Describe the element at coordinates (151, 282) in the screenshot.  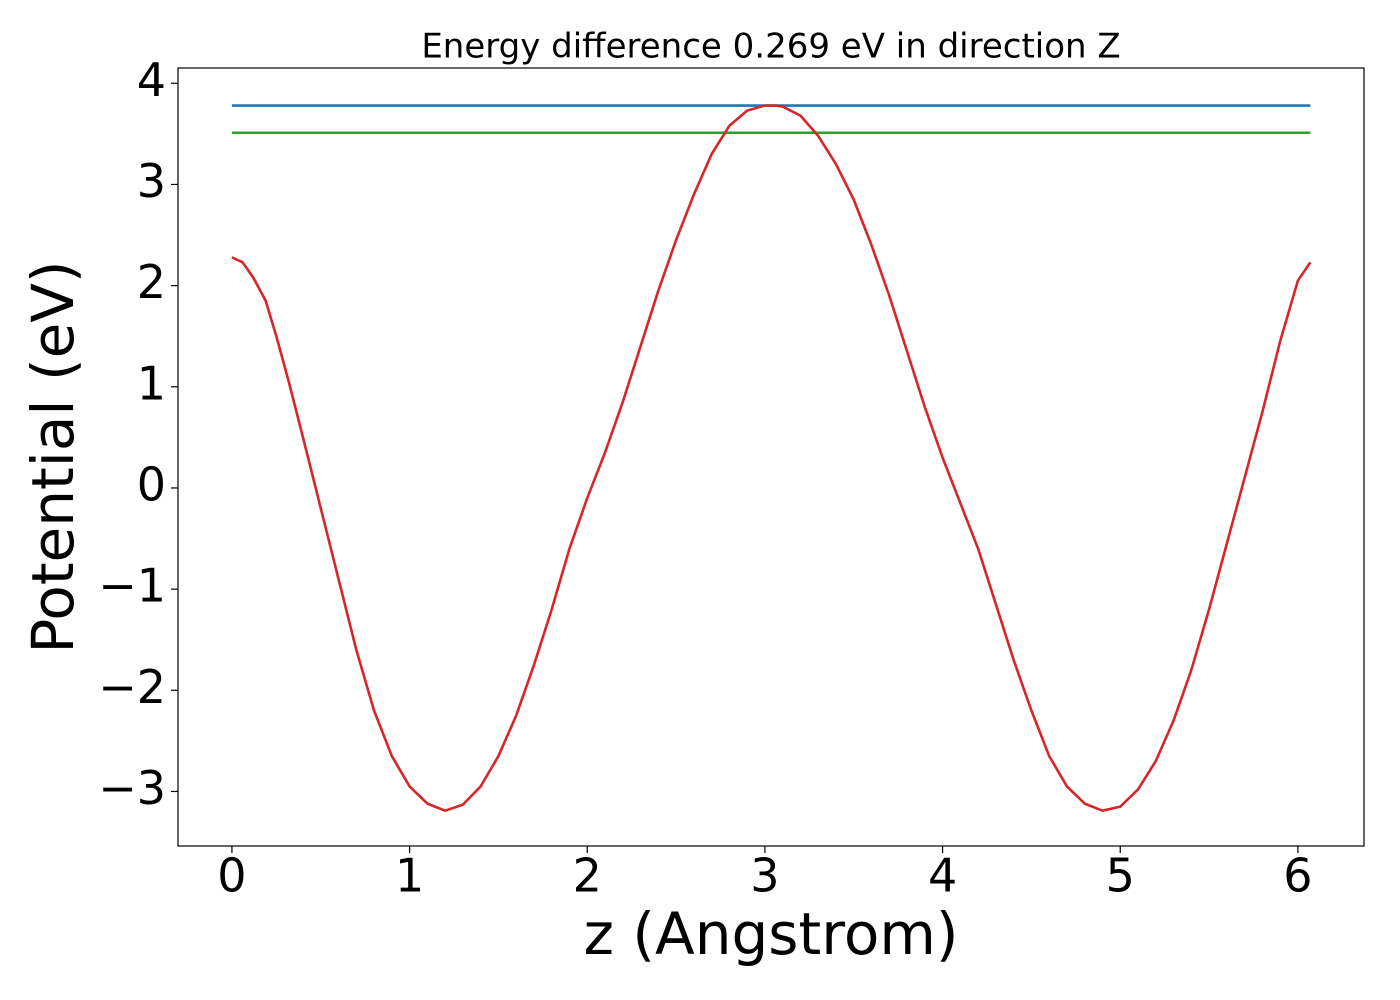
I see `y-tick-label: 2` at that location.